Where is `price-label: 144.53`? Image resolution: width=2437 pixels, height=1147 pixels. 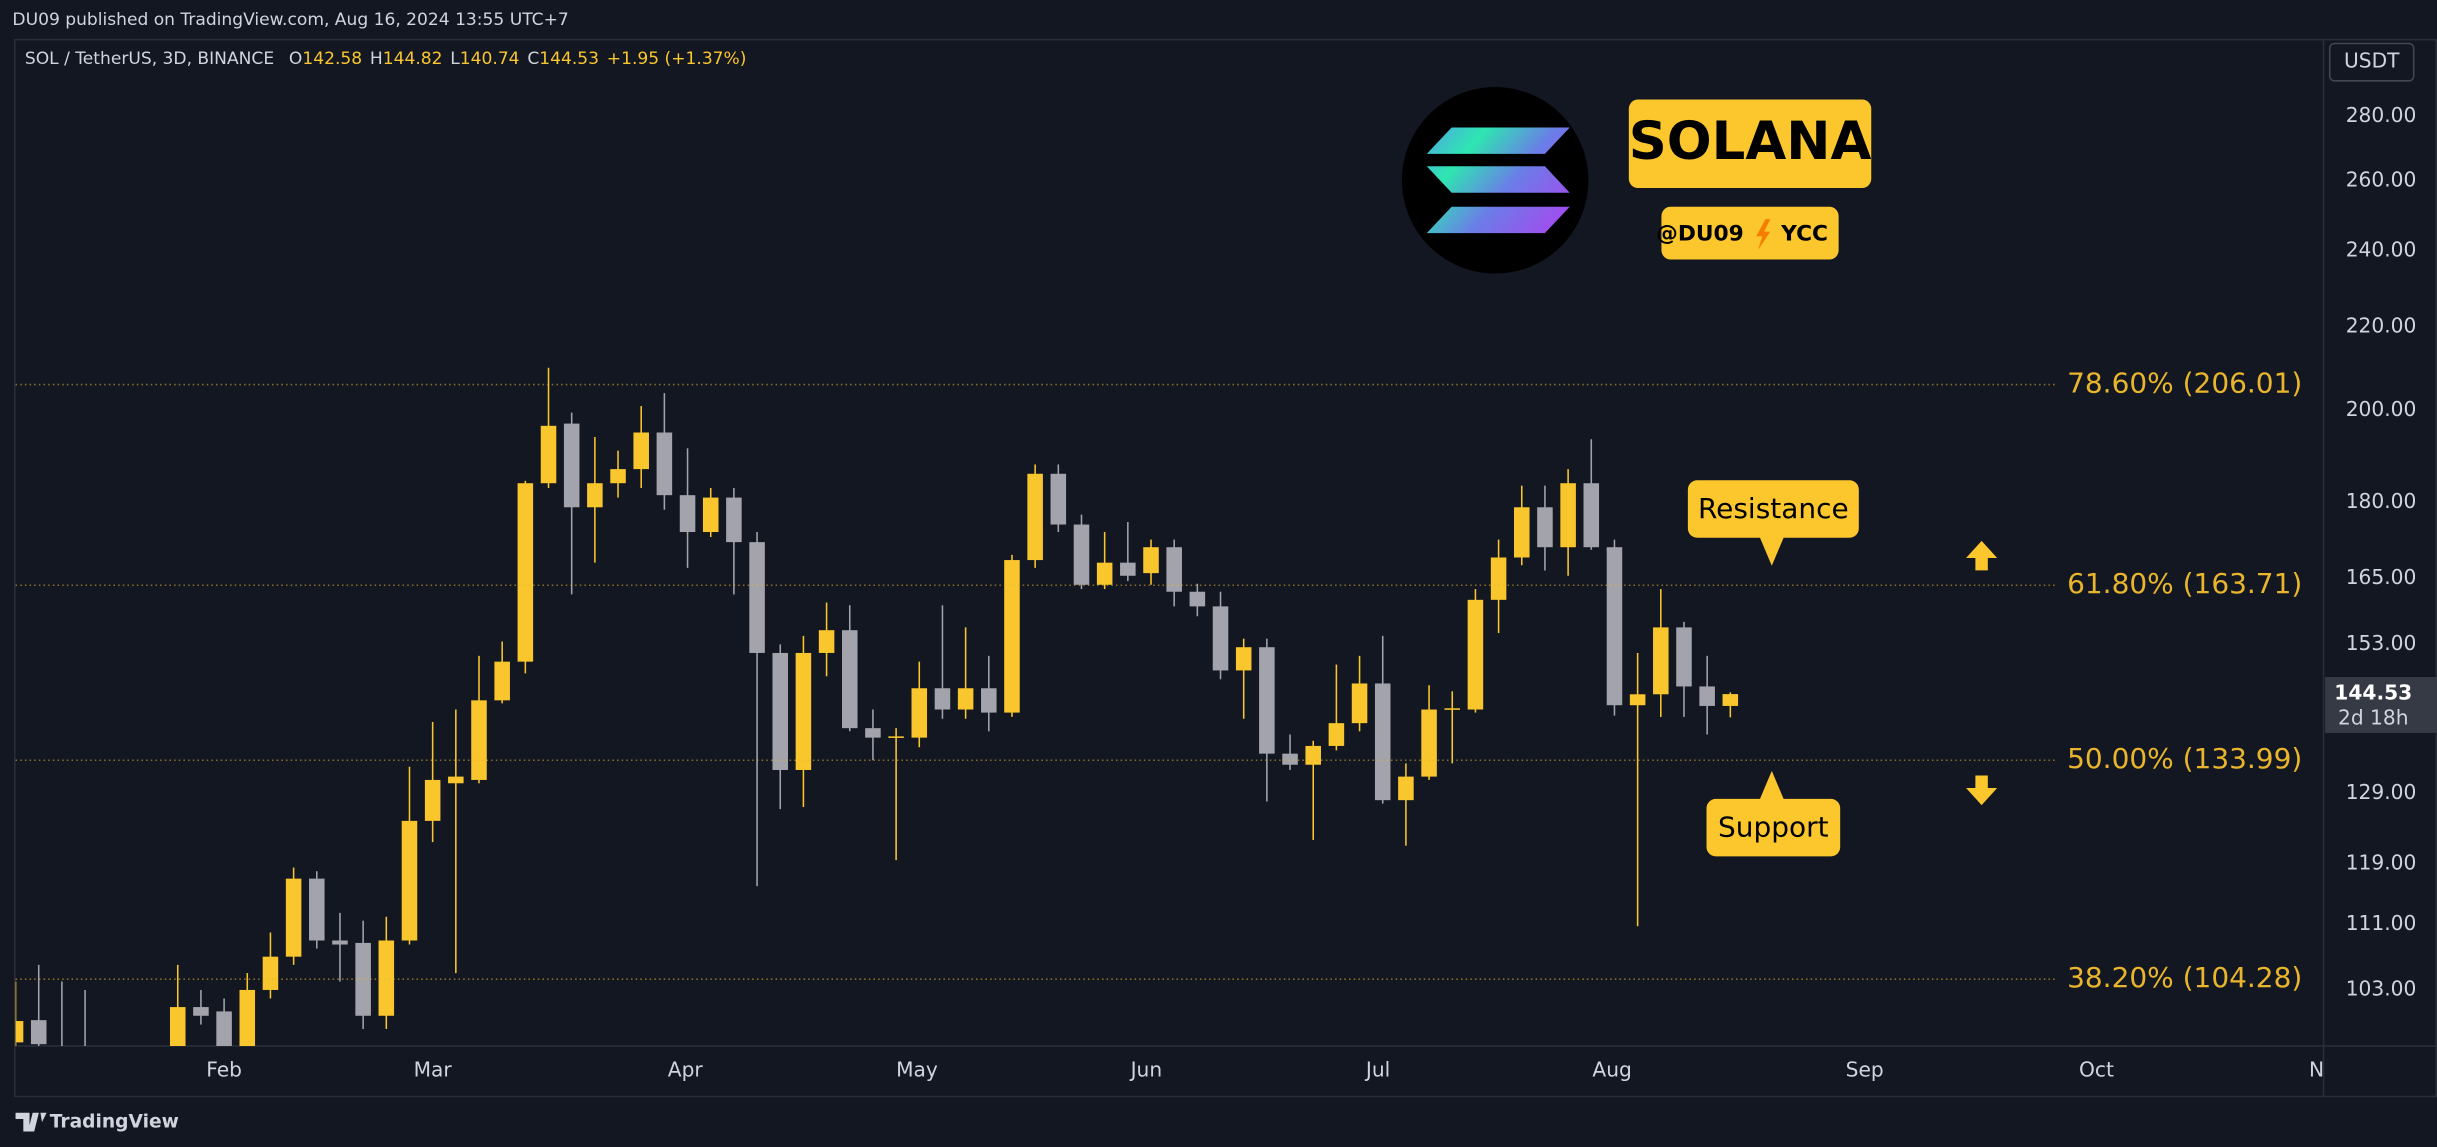
price-label: 144.53 is located at coordinates (2373, 693).